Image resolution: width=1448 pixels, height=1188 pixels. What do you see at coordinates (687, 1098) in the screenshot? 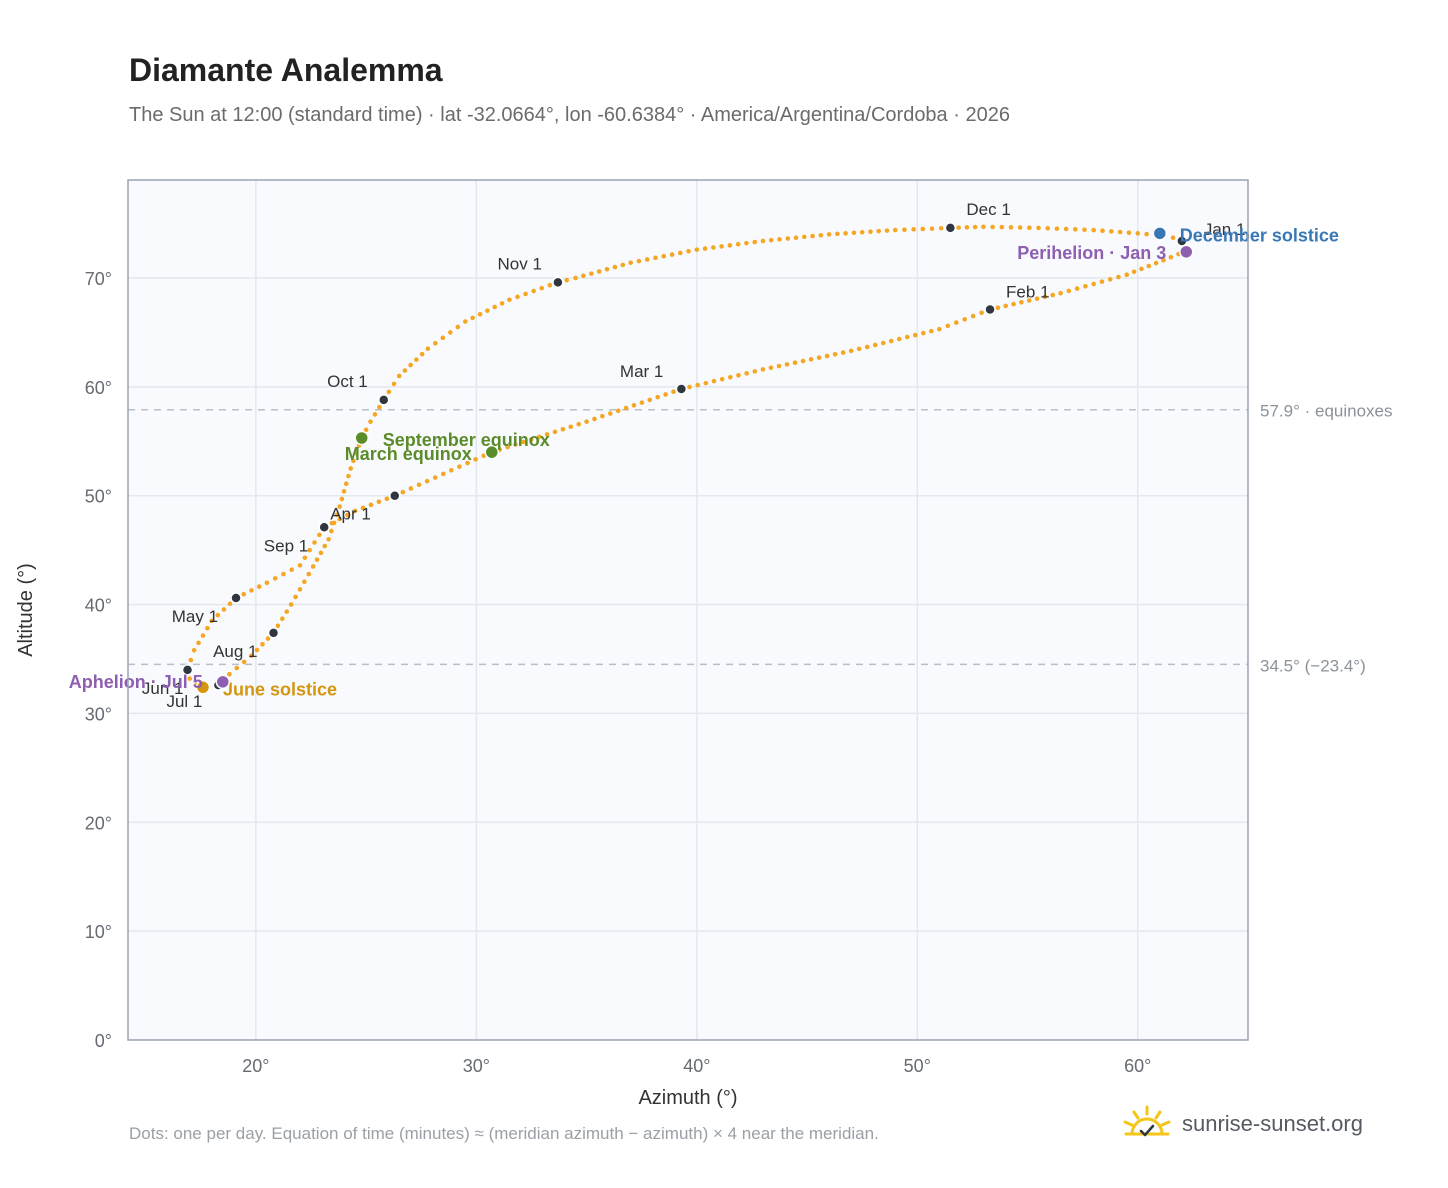
I see `x-axis-label: Azimuth (°)` at bounding box center [687, 1098].